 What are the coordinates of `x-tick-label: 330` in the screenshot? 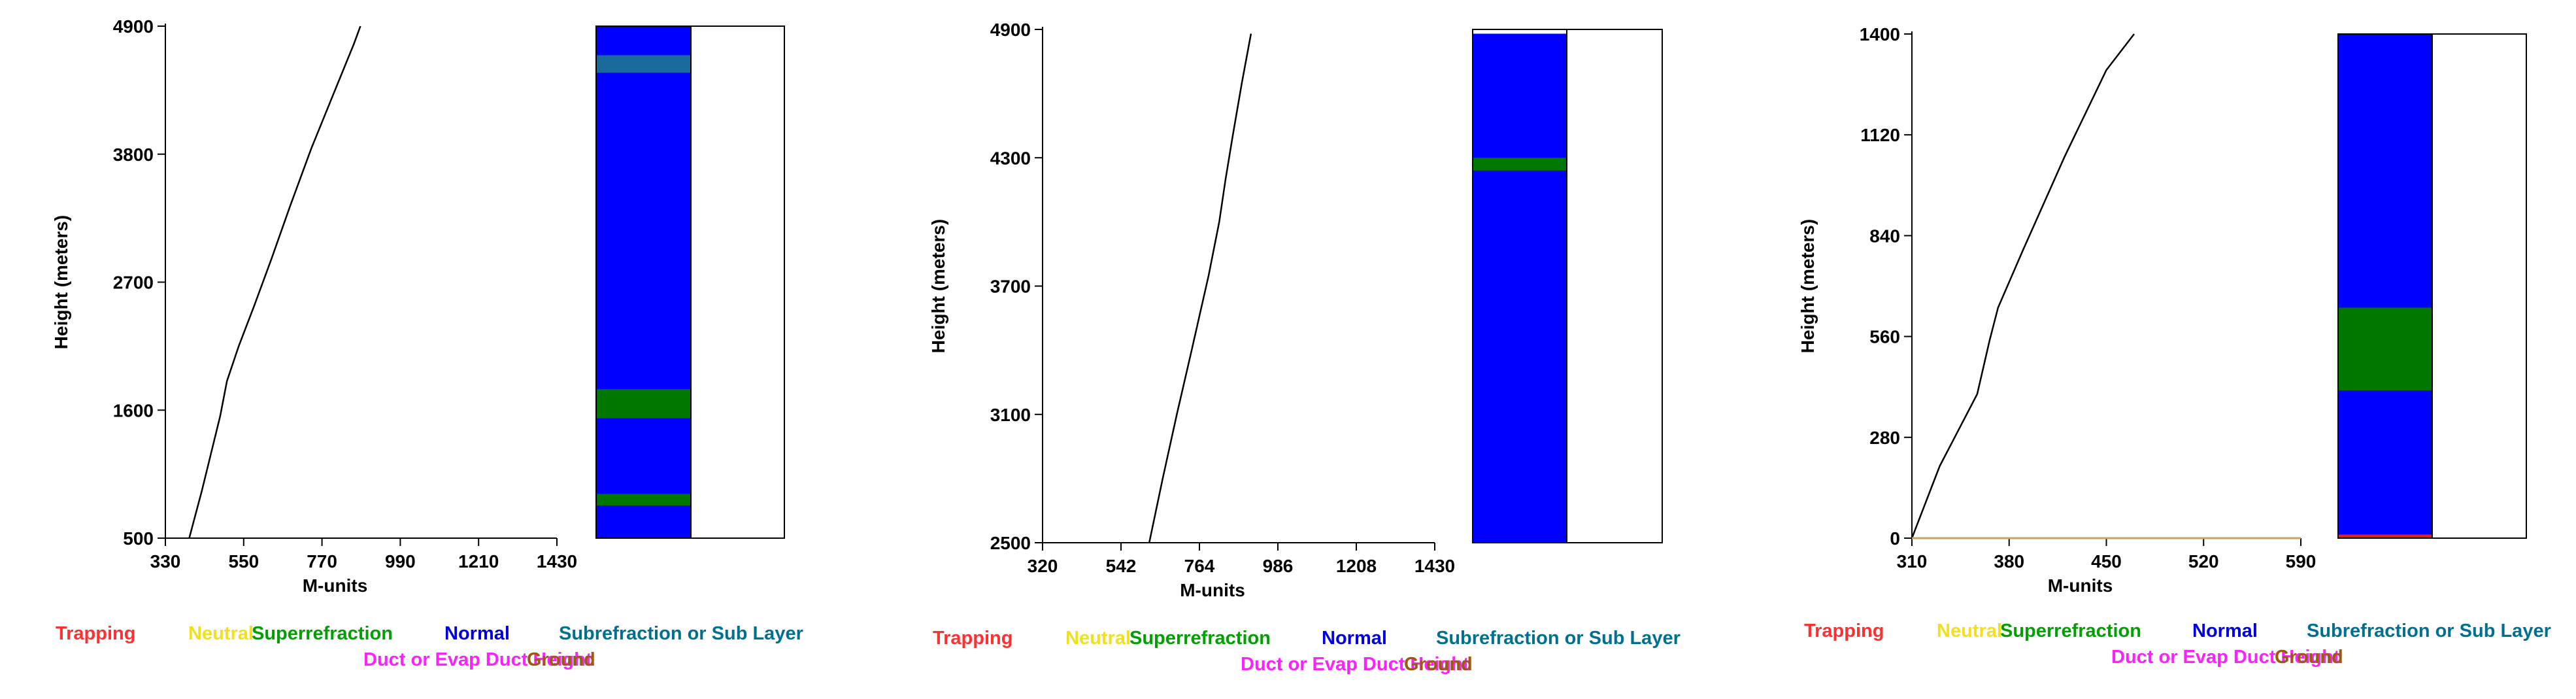 It's located at (165, 561).